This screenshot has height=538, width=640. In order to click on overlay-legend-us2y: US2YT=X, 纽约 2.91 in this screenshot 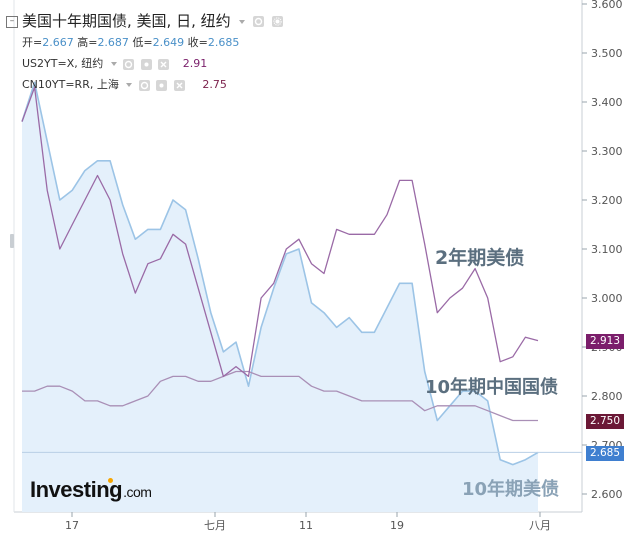, I will do `click(114, 63)`.